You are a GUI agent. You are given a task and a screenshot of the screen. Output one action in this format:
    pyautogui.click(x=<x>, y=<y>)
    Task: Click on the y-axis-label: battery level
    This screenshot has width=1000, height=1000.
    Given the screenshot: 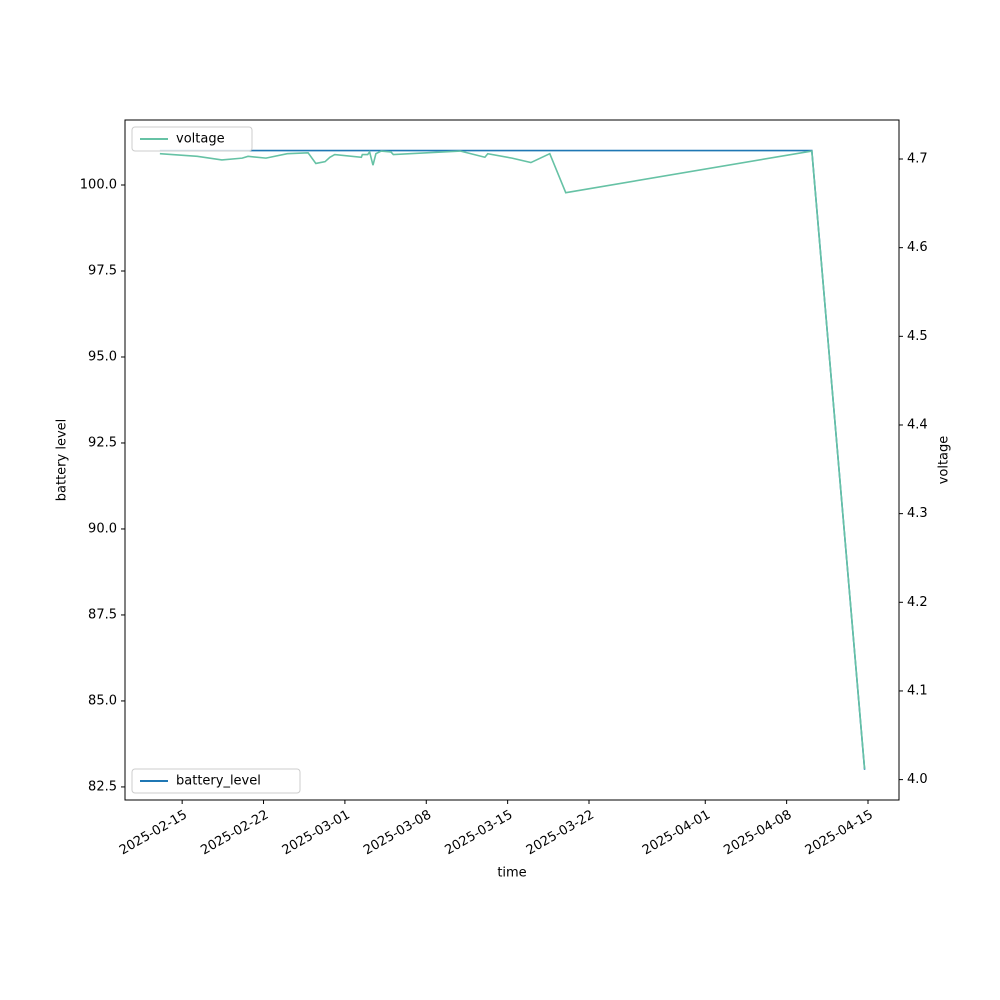 What is the action you would take?
    pyautogui.click(x=62, y=460)
    